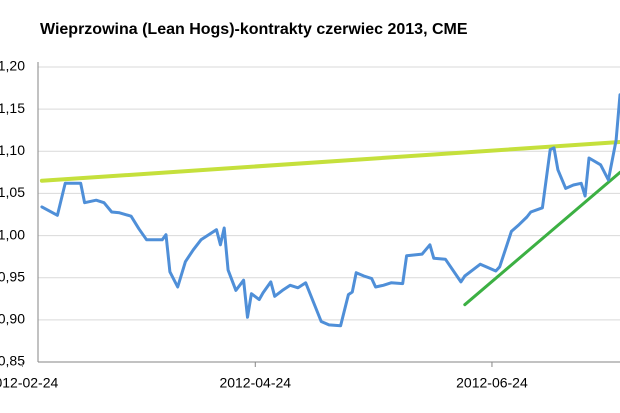  What do you see at coordinates (12, 108) in the screenshot?
I see `y-tick-label: 1,15` at bounding box center [12, 108].